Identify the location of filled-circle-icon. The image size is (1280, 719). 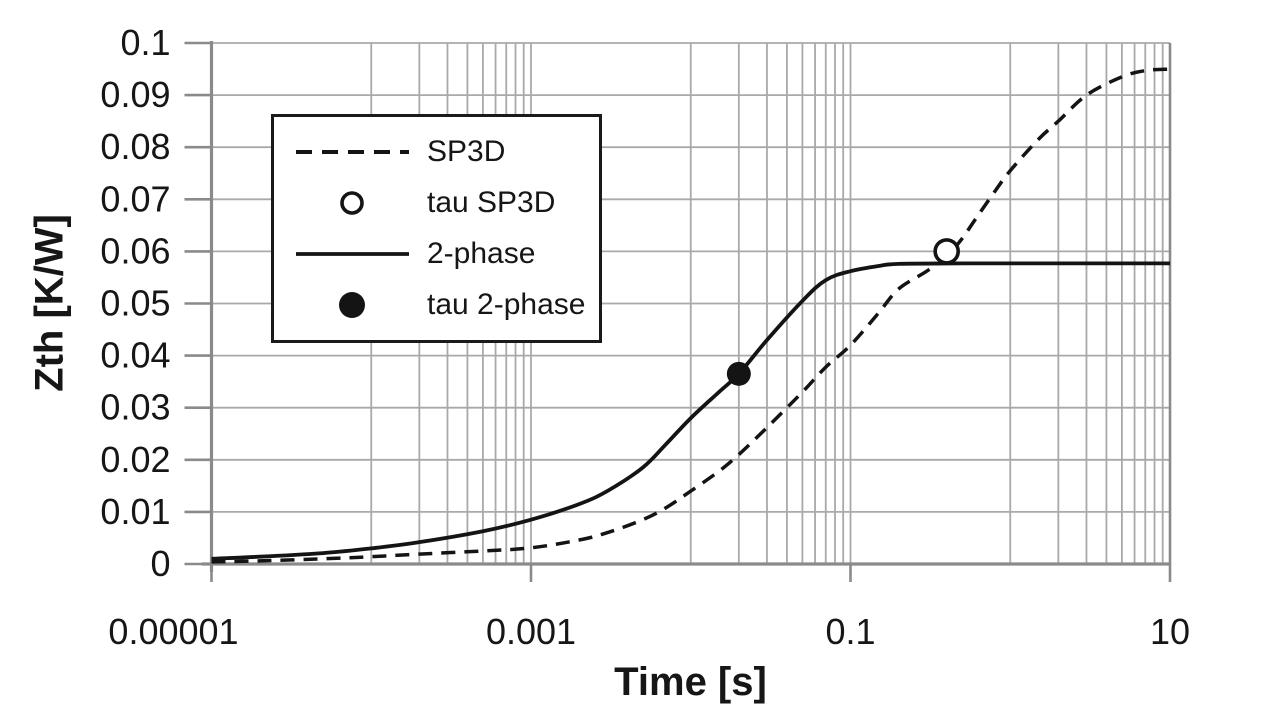
(352, 305).